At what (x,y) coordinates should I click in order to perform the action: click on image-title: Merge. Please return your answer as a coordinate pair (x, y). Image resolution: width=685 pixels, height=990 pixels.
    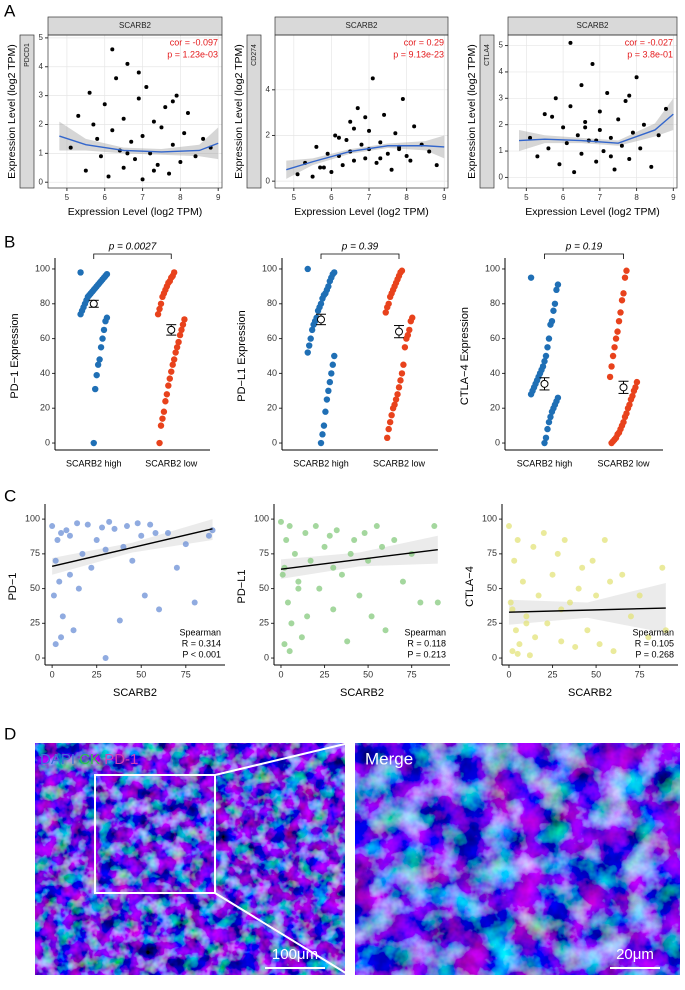
    Looking at the image, I should click on (389, 758).